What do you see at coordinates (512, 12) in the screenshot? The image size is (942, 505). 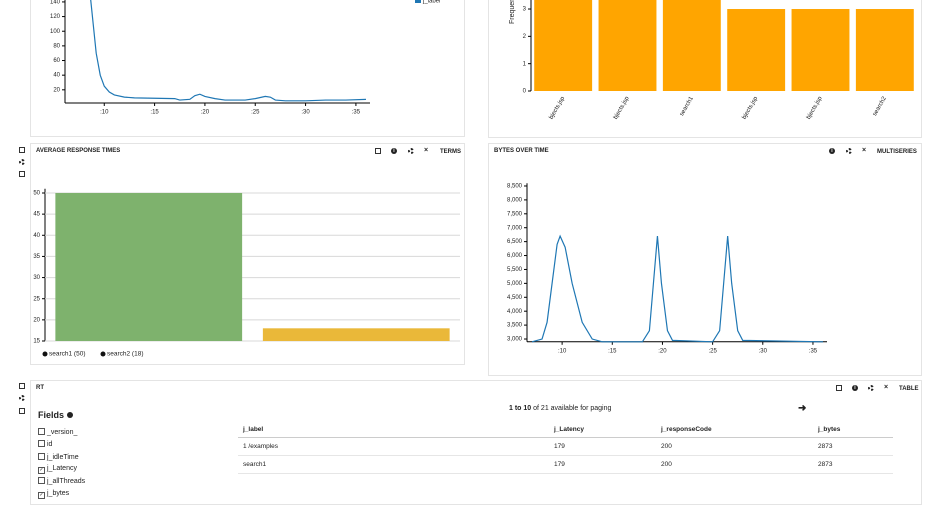 I see `y-axis-label: Frequency` at bounding box center [512, 12].